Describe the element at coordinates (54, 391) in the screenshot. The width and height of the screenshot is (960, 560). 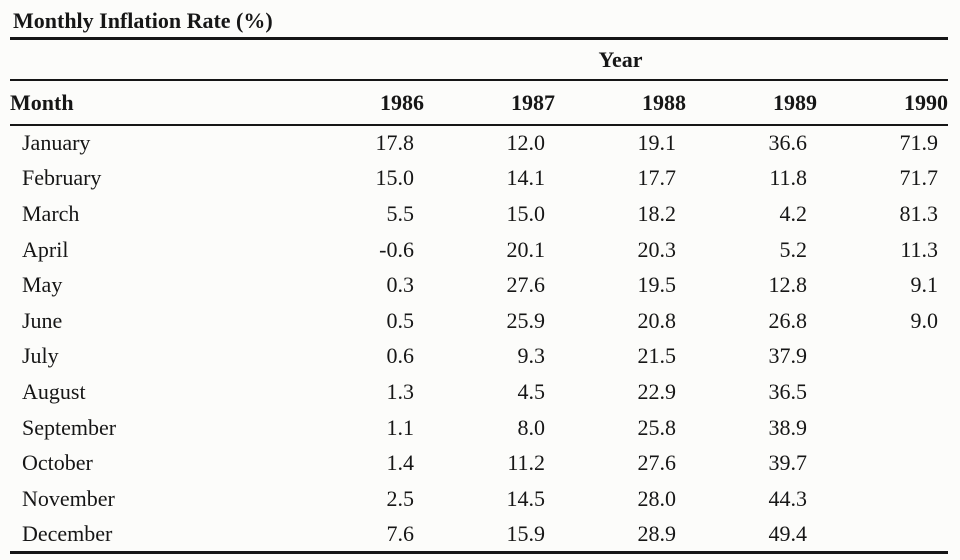
I see `month-cell: August` at that location.